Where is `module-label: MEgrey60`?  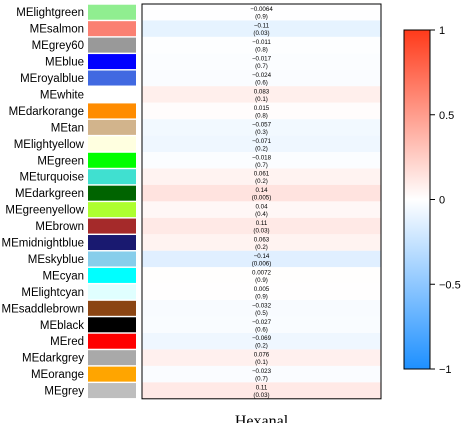 module-label: MEgrey60 is located at coordinates (58, 46).